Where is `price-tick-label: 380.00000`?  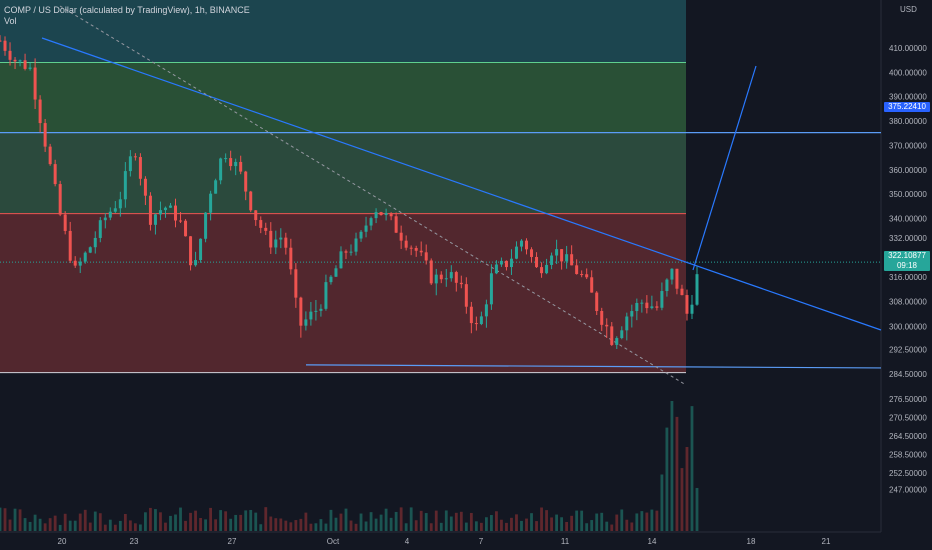 price-tick-label: 380.00000 is located at coordinates (908, 121).